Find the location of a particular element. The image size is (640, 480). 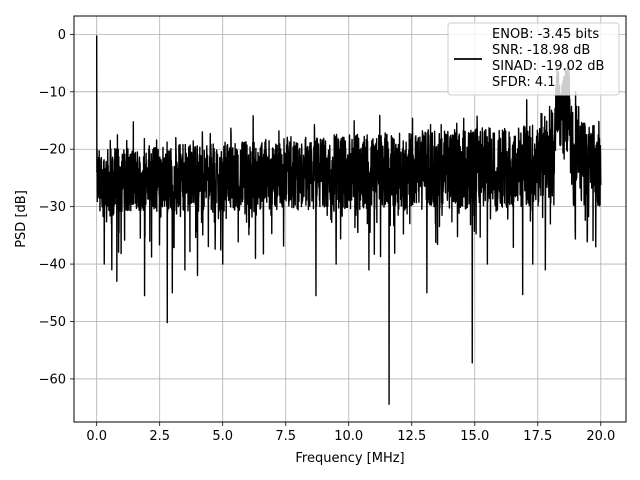

y-tick-label: −20 is located at coordinates (52, 150).